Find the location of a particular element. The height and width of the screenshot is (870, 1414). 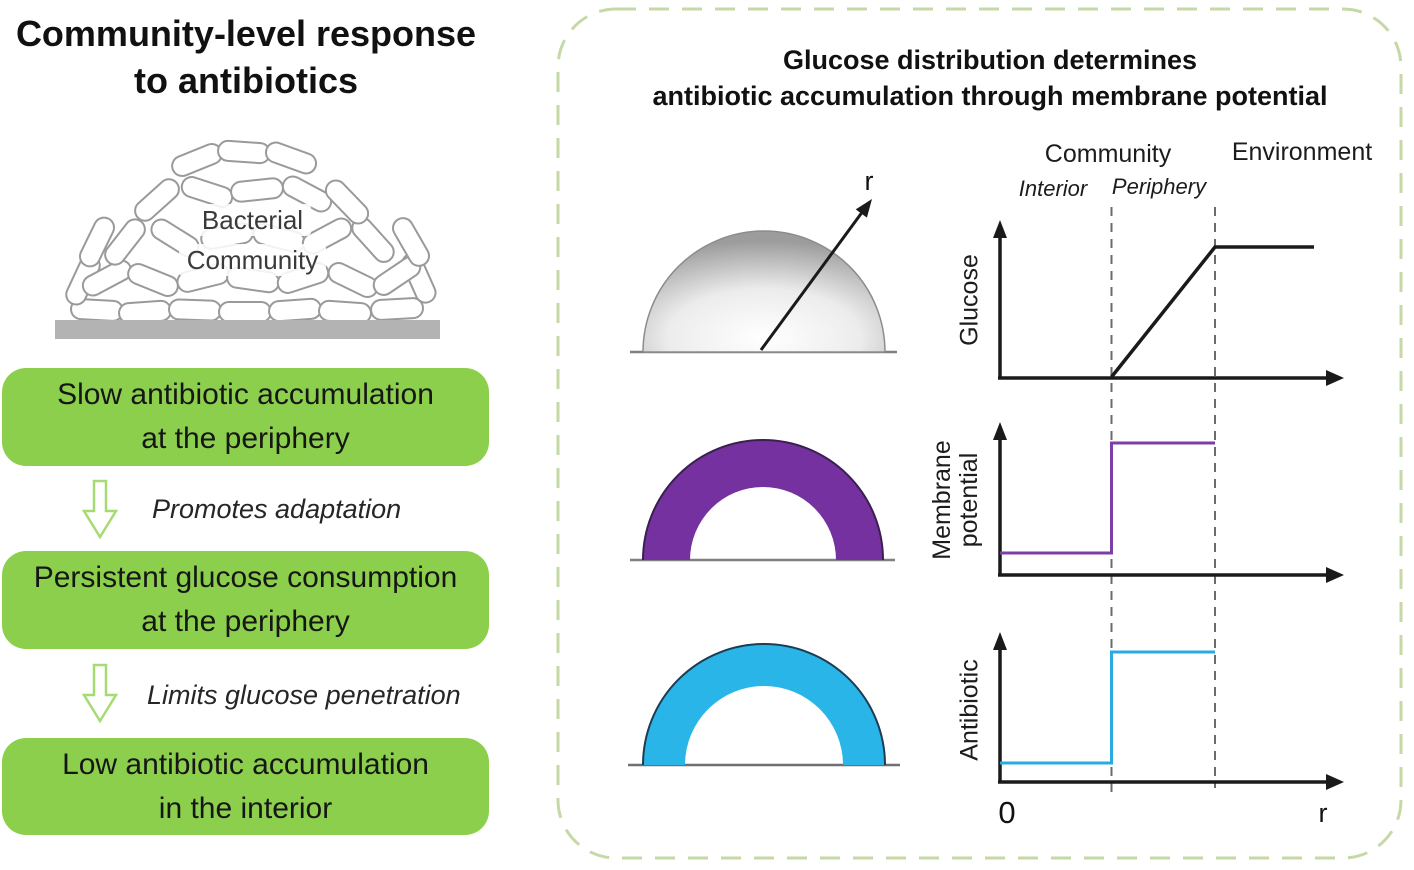

flow-arrow-1-label: Promotes adaptation is located at coordinates (277, 509).